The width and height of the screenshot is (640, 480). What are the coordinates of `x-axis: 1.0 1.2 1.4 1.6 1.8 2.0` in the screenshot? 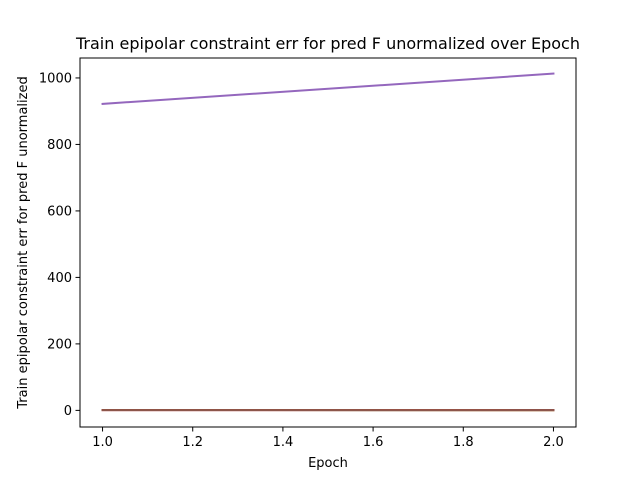 It's located at (328, 438).